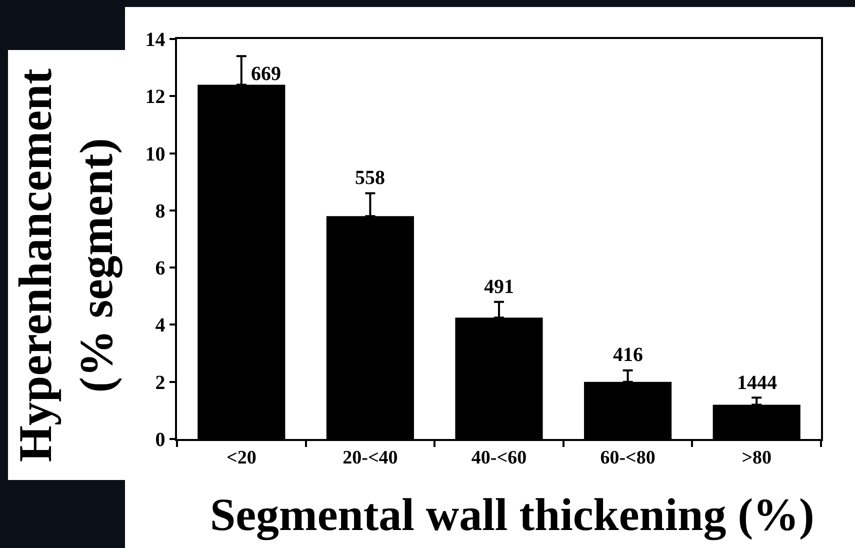 This screenshot has height=548, width=855. What do you see at coordinates (628, 458) in the screenshot?
I see `x-tick-label: 60-<80` at bounding box center [628, 458].